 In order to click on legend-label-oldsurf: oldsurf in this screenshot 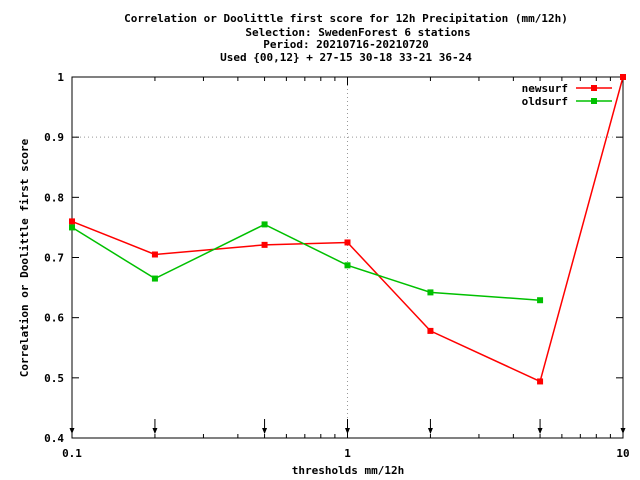, I will do `click(545, 101)`.